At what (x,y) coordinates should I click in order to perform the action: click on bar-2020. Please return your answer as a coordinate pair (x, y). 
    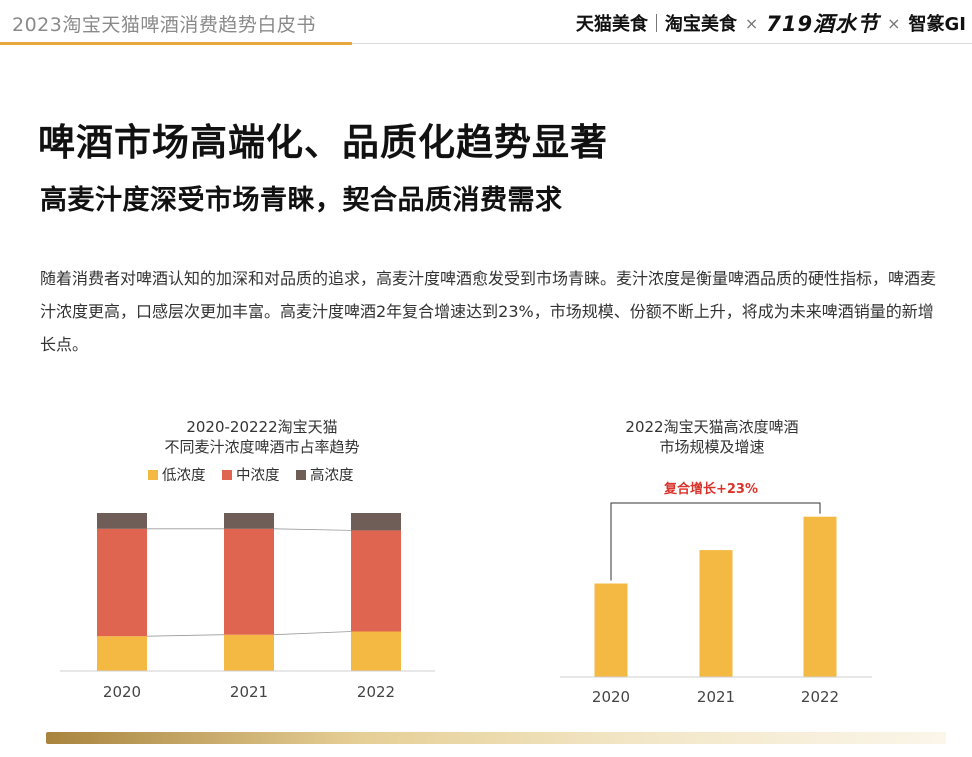
    Looking at the image, I should click on (611, 630).